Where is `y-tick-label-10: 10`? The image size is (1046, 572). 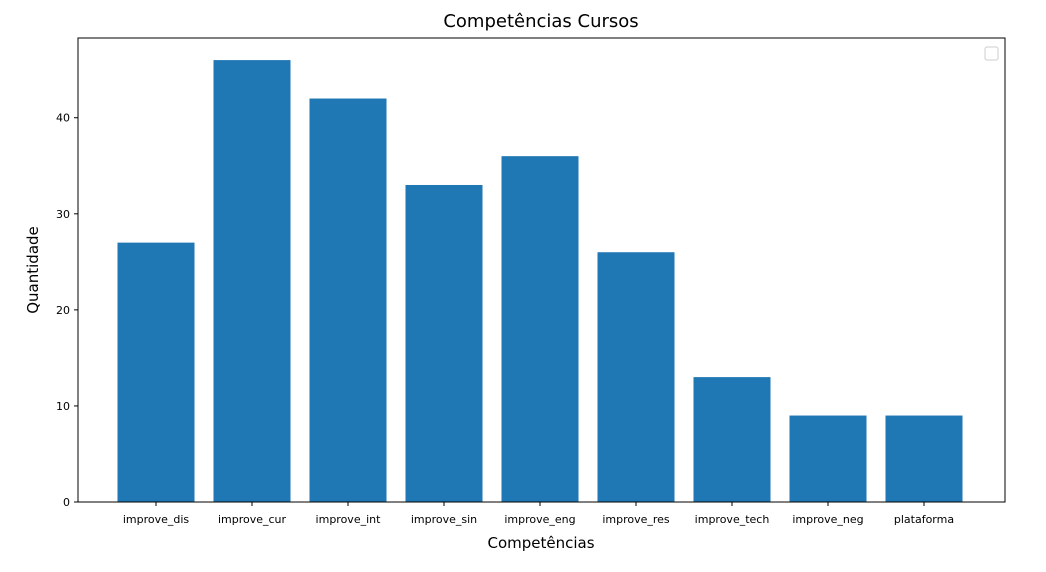
y-tick-label-10: 10 is located at coordinates (63, 406).